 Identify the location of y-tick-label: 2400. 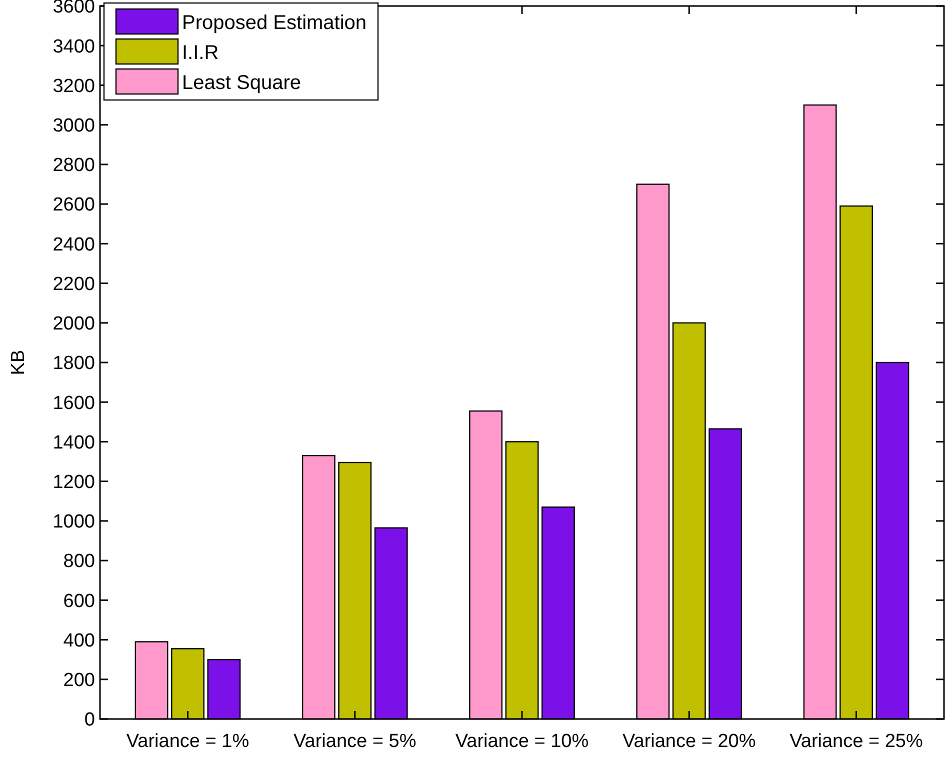
(73, 245).